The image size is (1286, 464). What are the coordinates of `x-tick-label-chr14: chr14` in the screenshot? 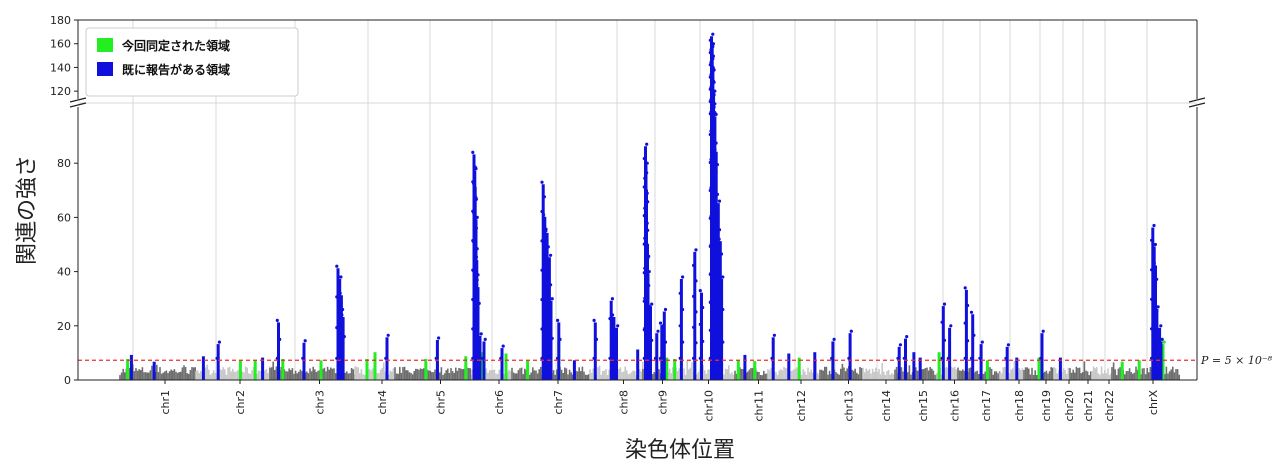 It's located at (886, 406).